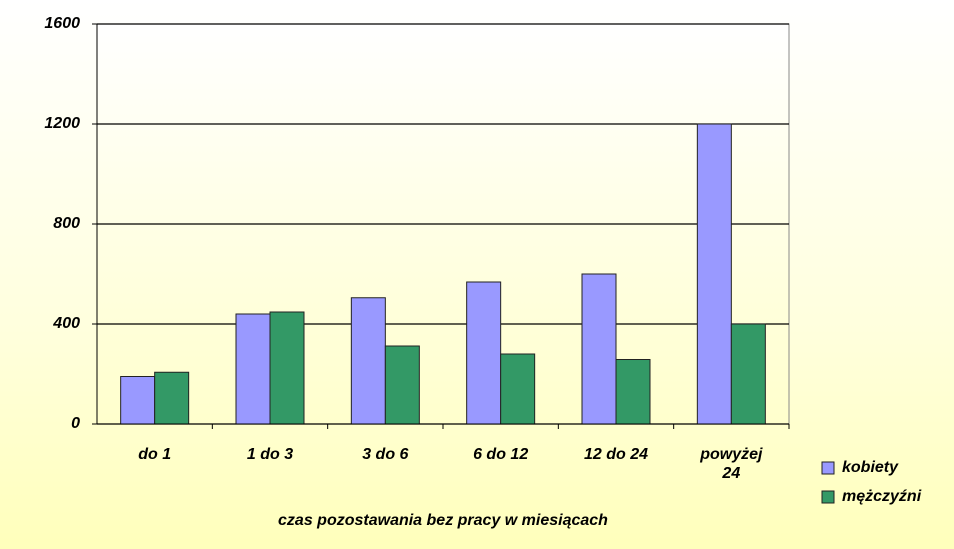 This screenshot has height=549, width=954. Describe the element at coordinates (270, 454) in the screenshot. I see `x-tick-label: 1 do 3` at that location.